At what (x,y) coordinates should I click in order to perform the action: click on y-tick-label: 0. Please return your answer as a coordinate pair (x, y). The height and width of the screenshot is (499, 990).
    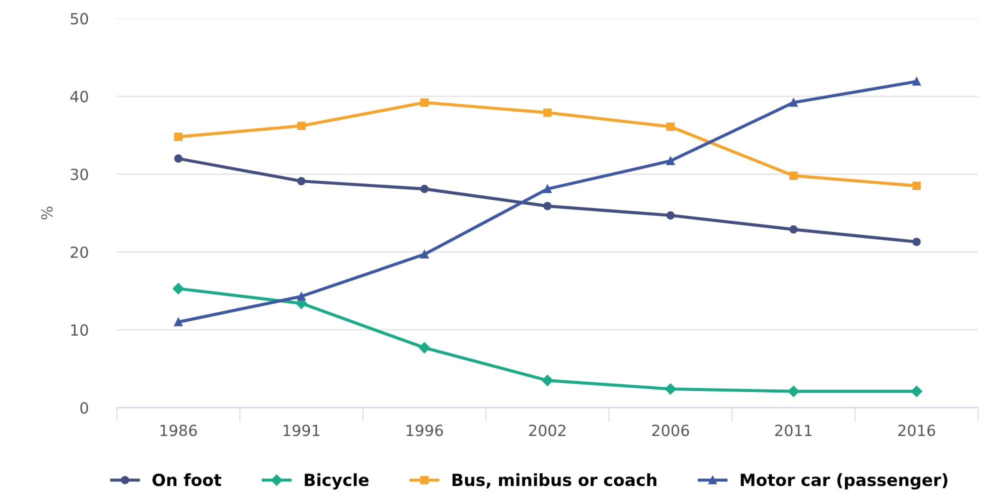
    Looking at the image, I should click on (84, 408).